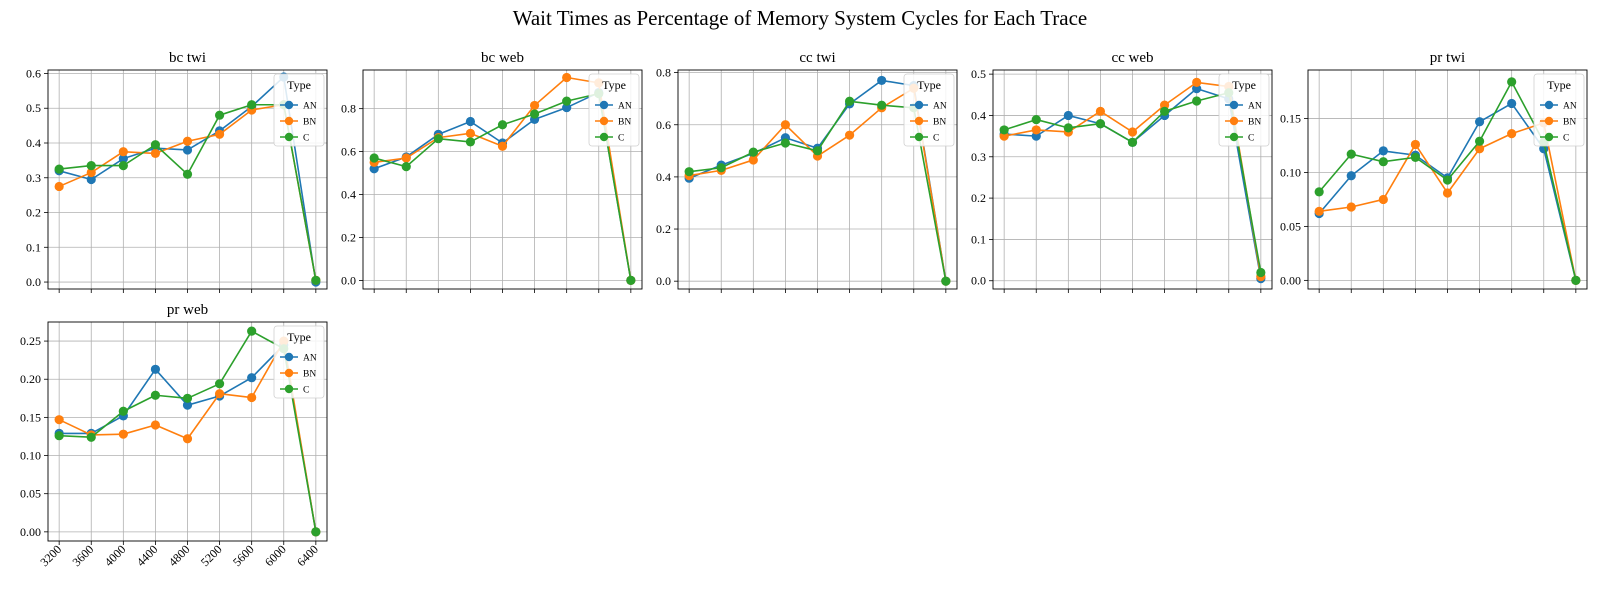 The image size is (1600, 600). What do you see at coordinates (817, 58) in the screenshot?
I see `subplot-title: cc twi` at bounding box center [817, 58].